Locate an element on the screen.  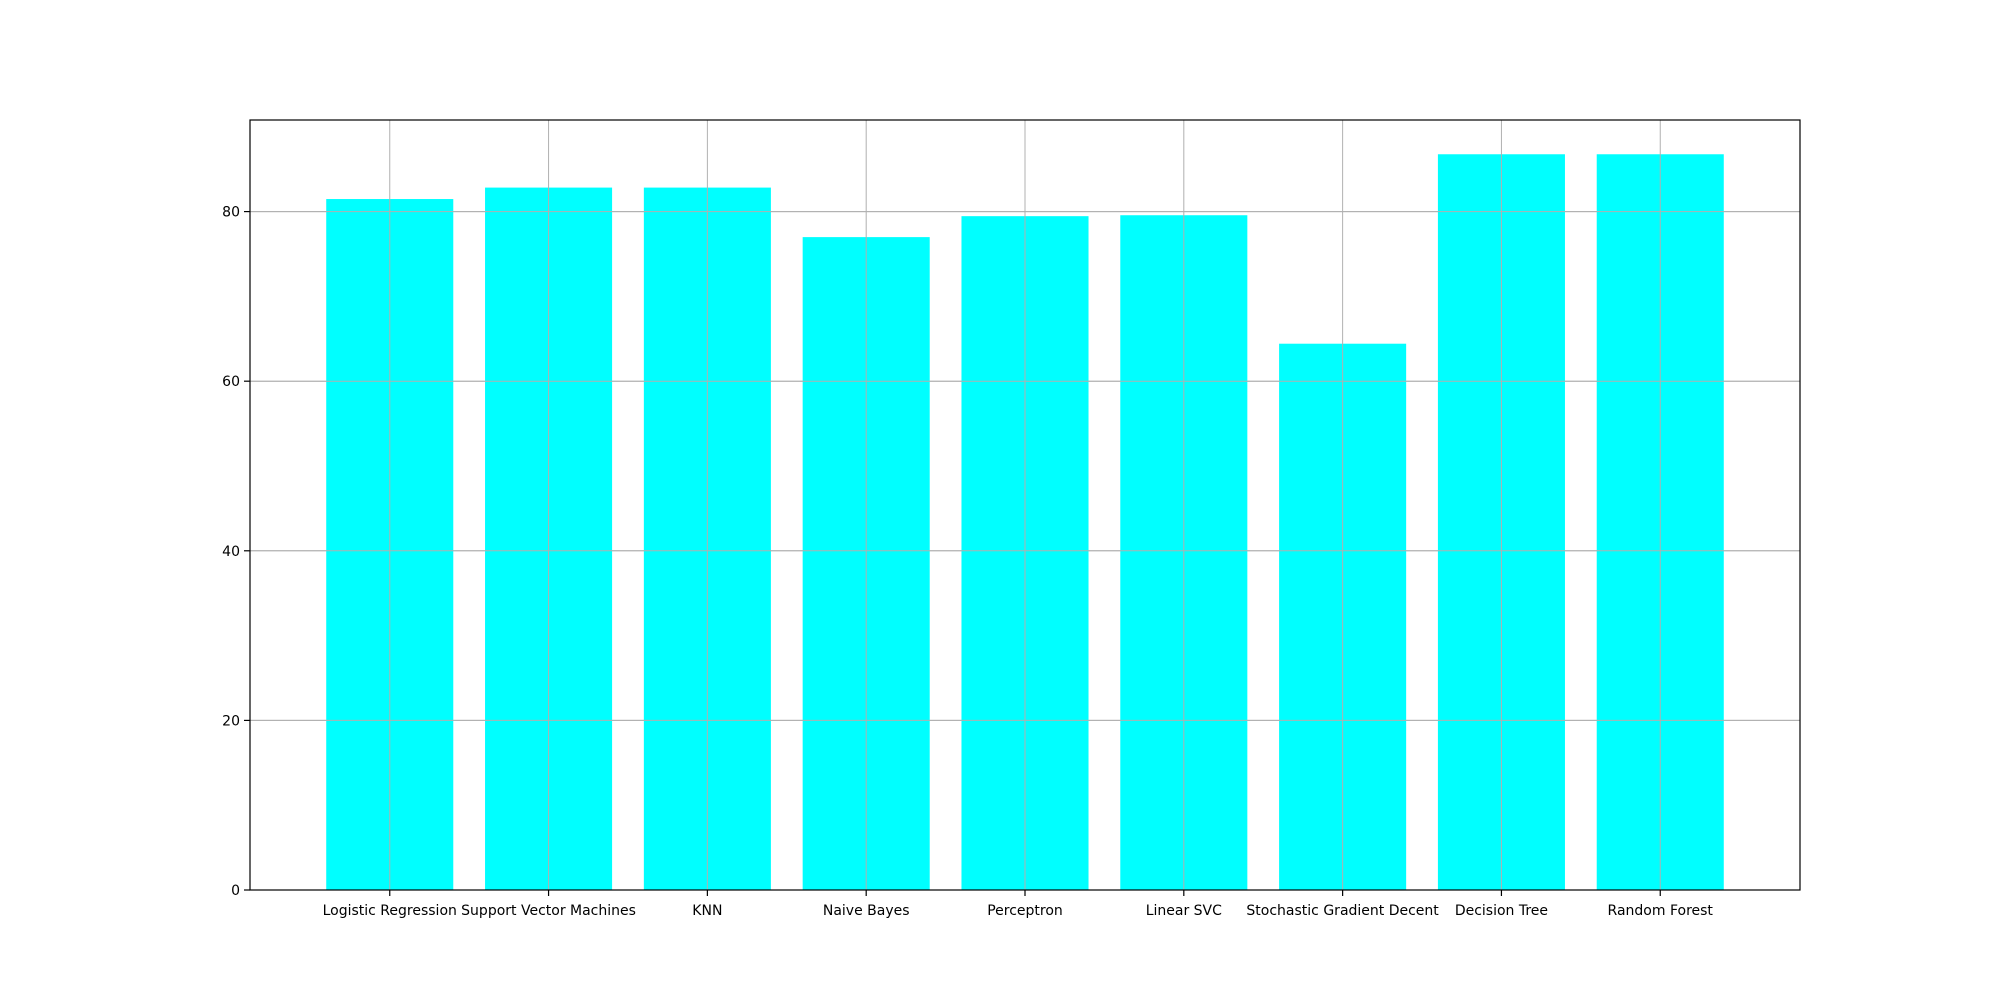
x-tick-label: Naive Bayes is located at coordinates (866, 911).